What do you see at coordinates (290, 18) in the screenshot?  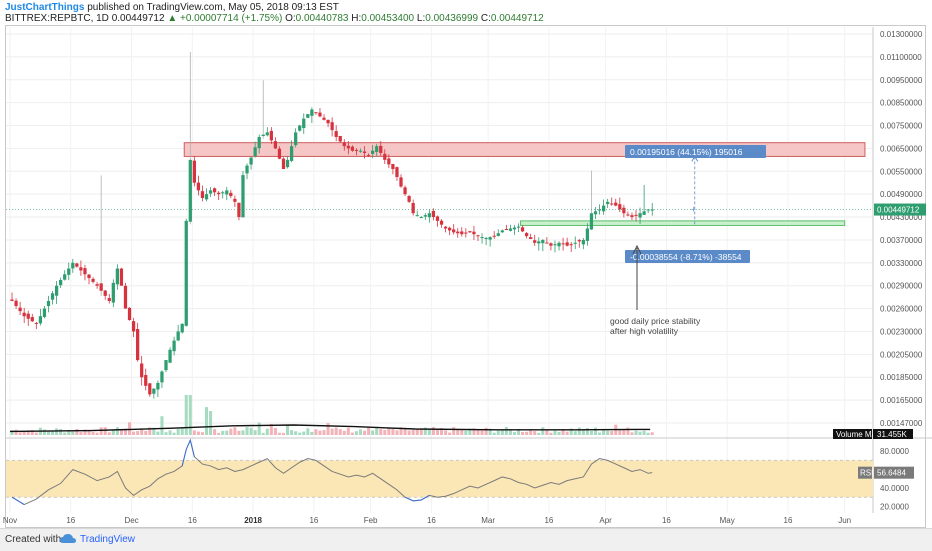 I see `open-label: O:` at bounding box center [290, 18].